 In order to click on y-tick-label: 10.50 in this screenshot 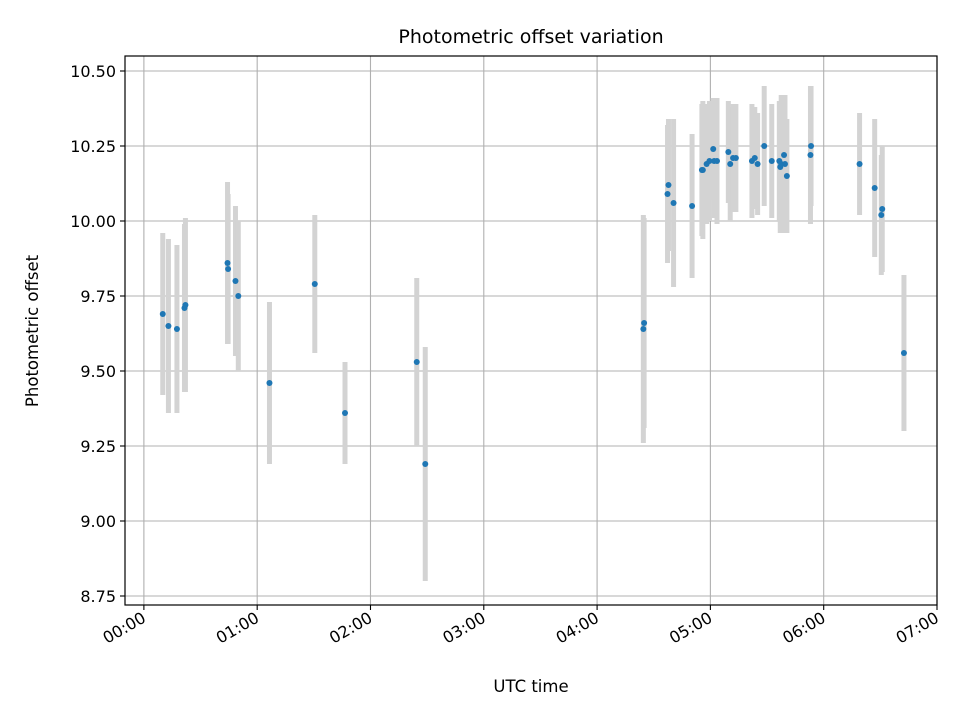, I will do `click(93, 71)`.